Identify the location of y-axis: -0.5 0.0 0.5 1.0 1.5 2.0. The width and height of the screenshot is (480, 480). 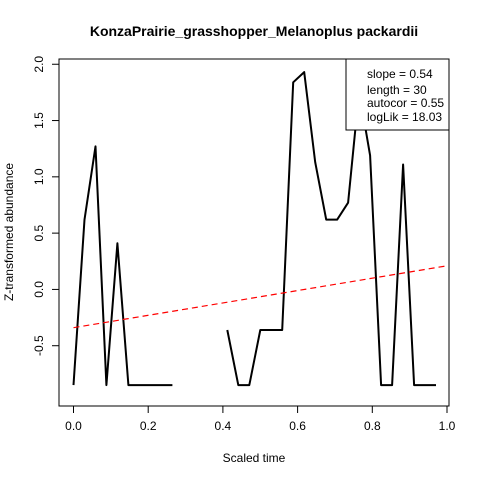
(46, 206).